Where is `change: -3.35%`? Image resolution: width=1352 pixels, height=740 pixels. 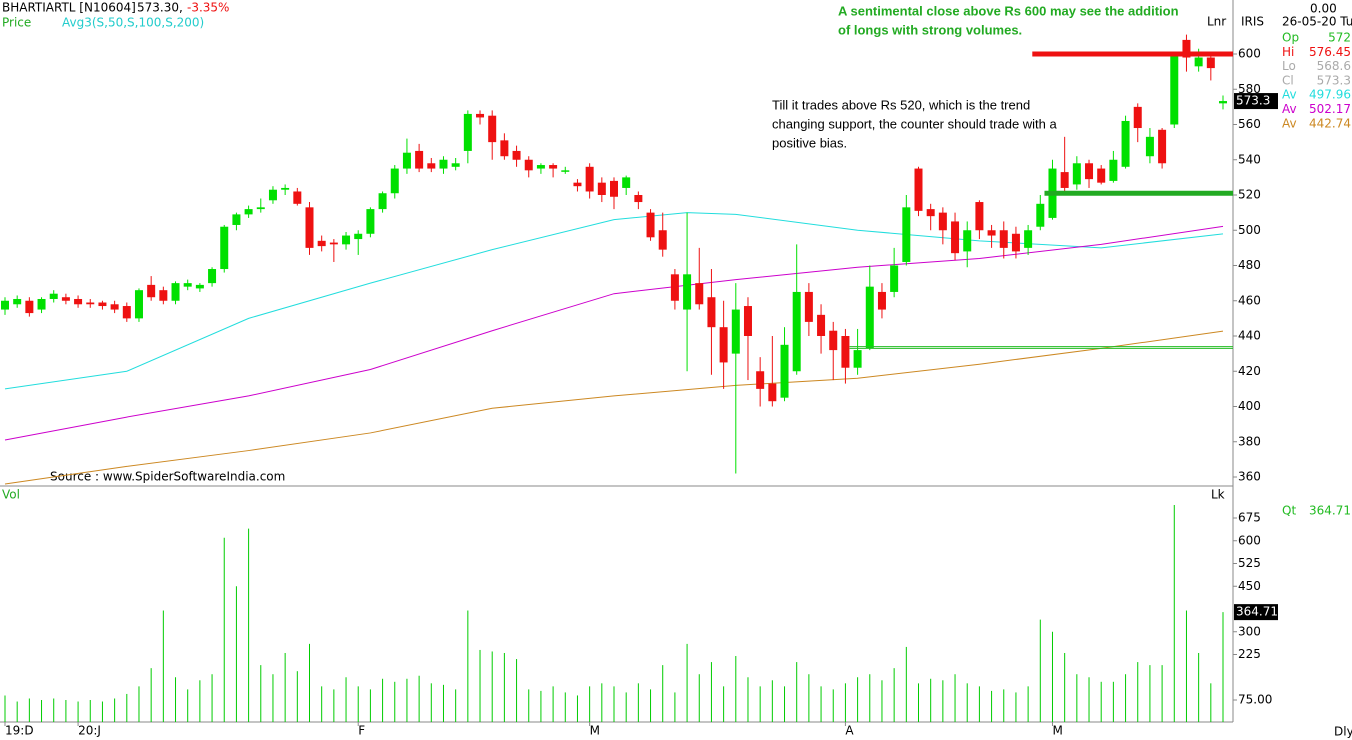 change: -3.35% is located at coordinates (208, 8).